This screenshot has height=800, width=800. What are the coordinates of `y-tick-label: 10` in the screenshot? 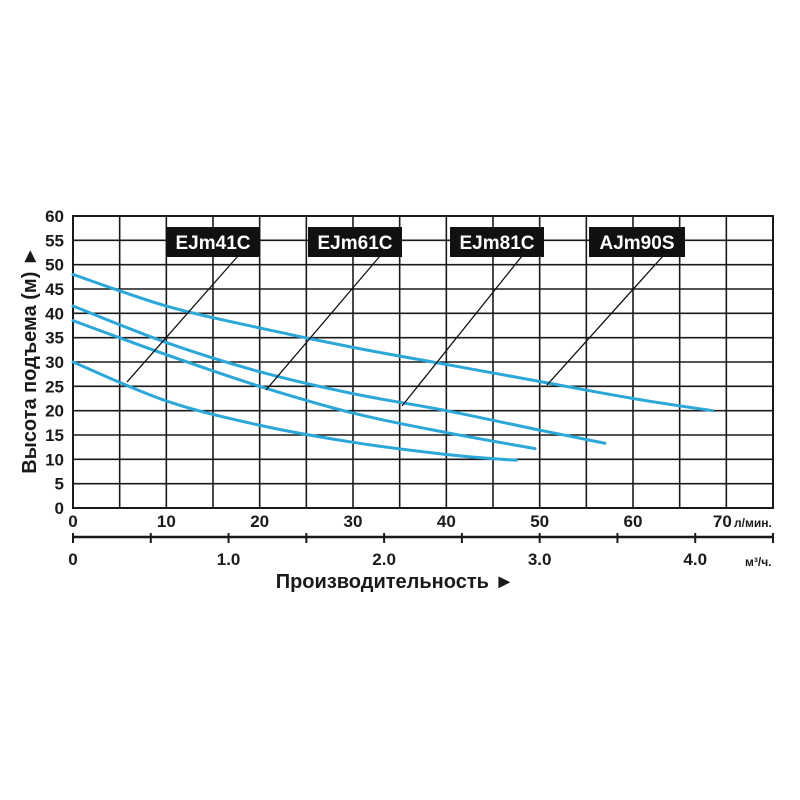 It's located at (54, 459).